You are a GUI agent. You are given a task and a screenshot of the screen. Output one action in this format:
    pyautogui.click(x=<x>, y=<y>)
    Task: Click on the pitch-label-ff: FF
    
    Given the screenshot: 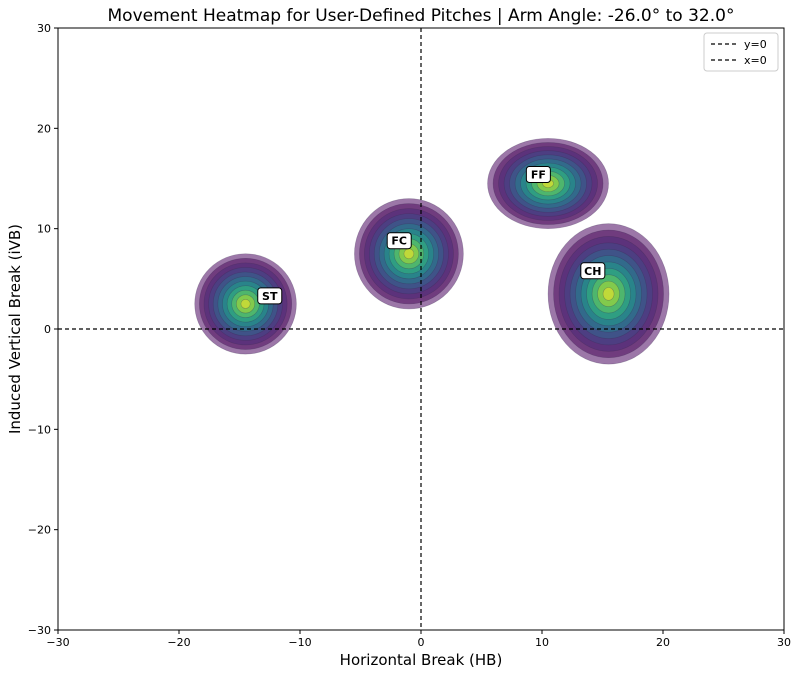 What is the action you would take?
    pyautogui.click(x=538, y=174)
    